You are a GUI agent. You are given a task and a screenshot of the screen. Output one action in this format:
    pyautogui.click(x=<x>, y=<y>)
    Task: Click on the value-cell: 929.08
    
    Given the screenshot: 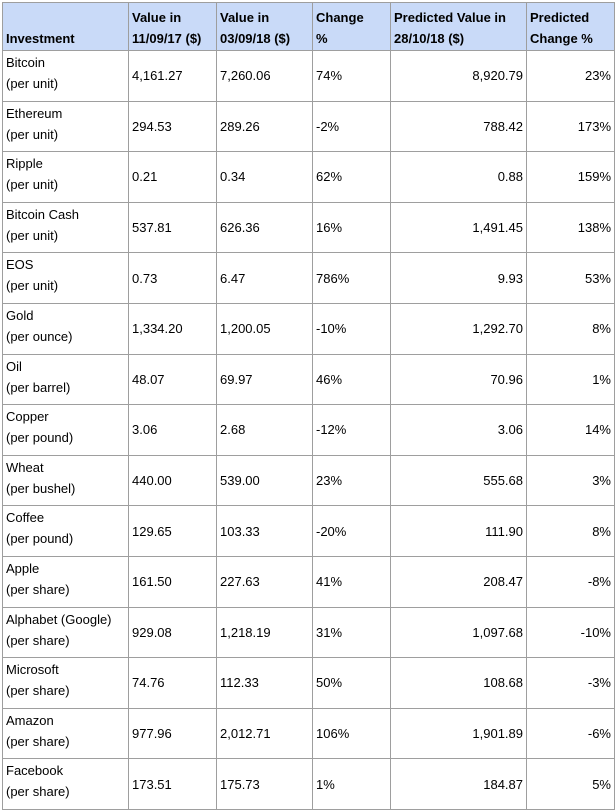 What is the action you would take?
    pyautogui.click(x=172, y=632)
    